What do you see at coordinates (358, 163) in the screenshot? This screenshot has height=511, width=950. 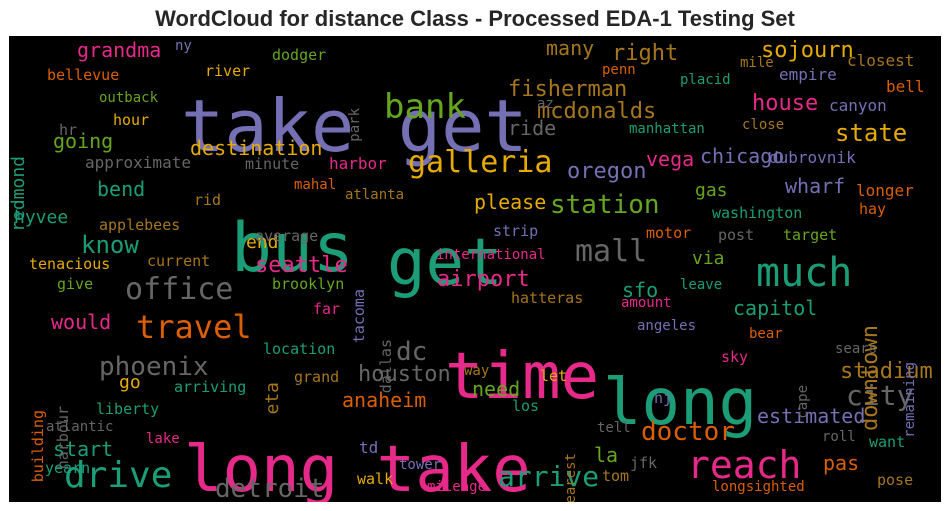 I see `word-harbor: harbor` at bounding box center [358, 163].